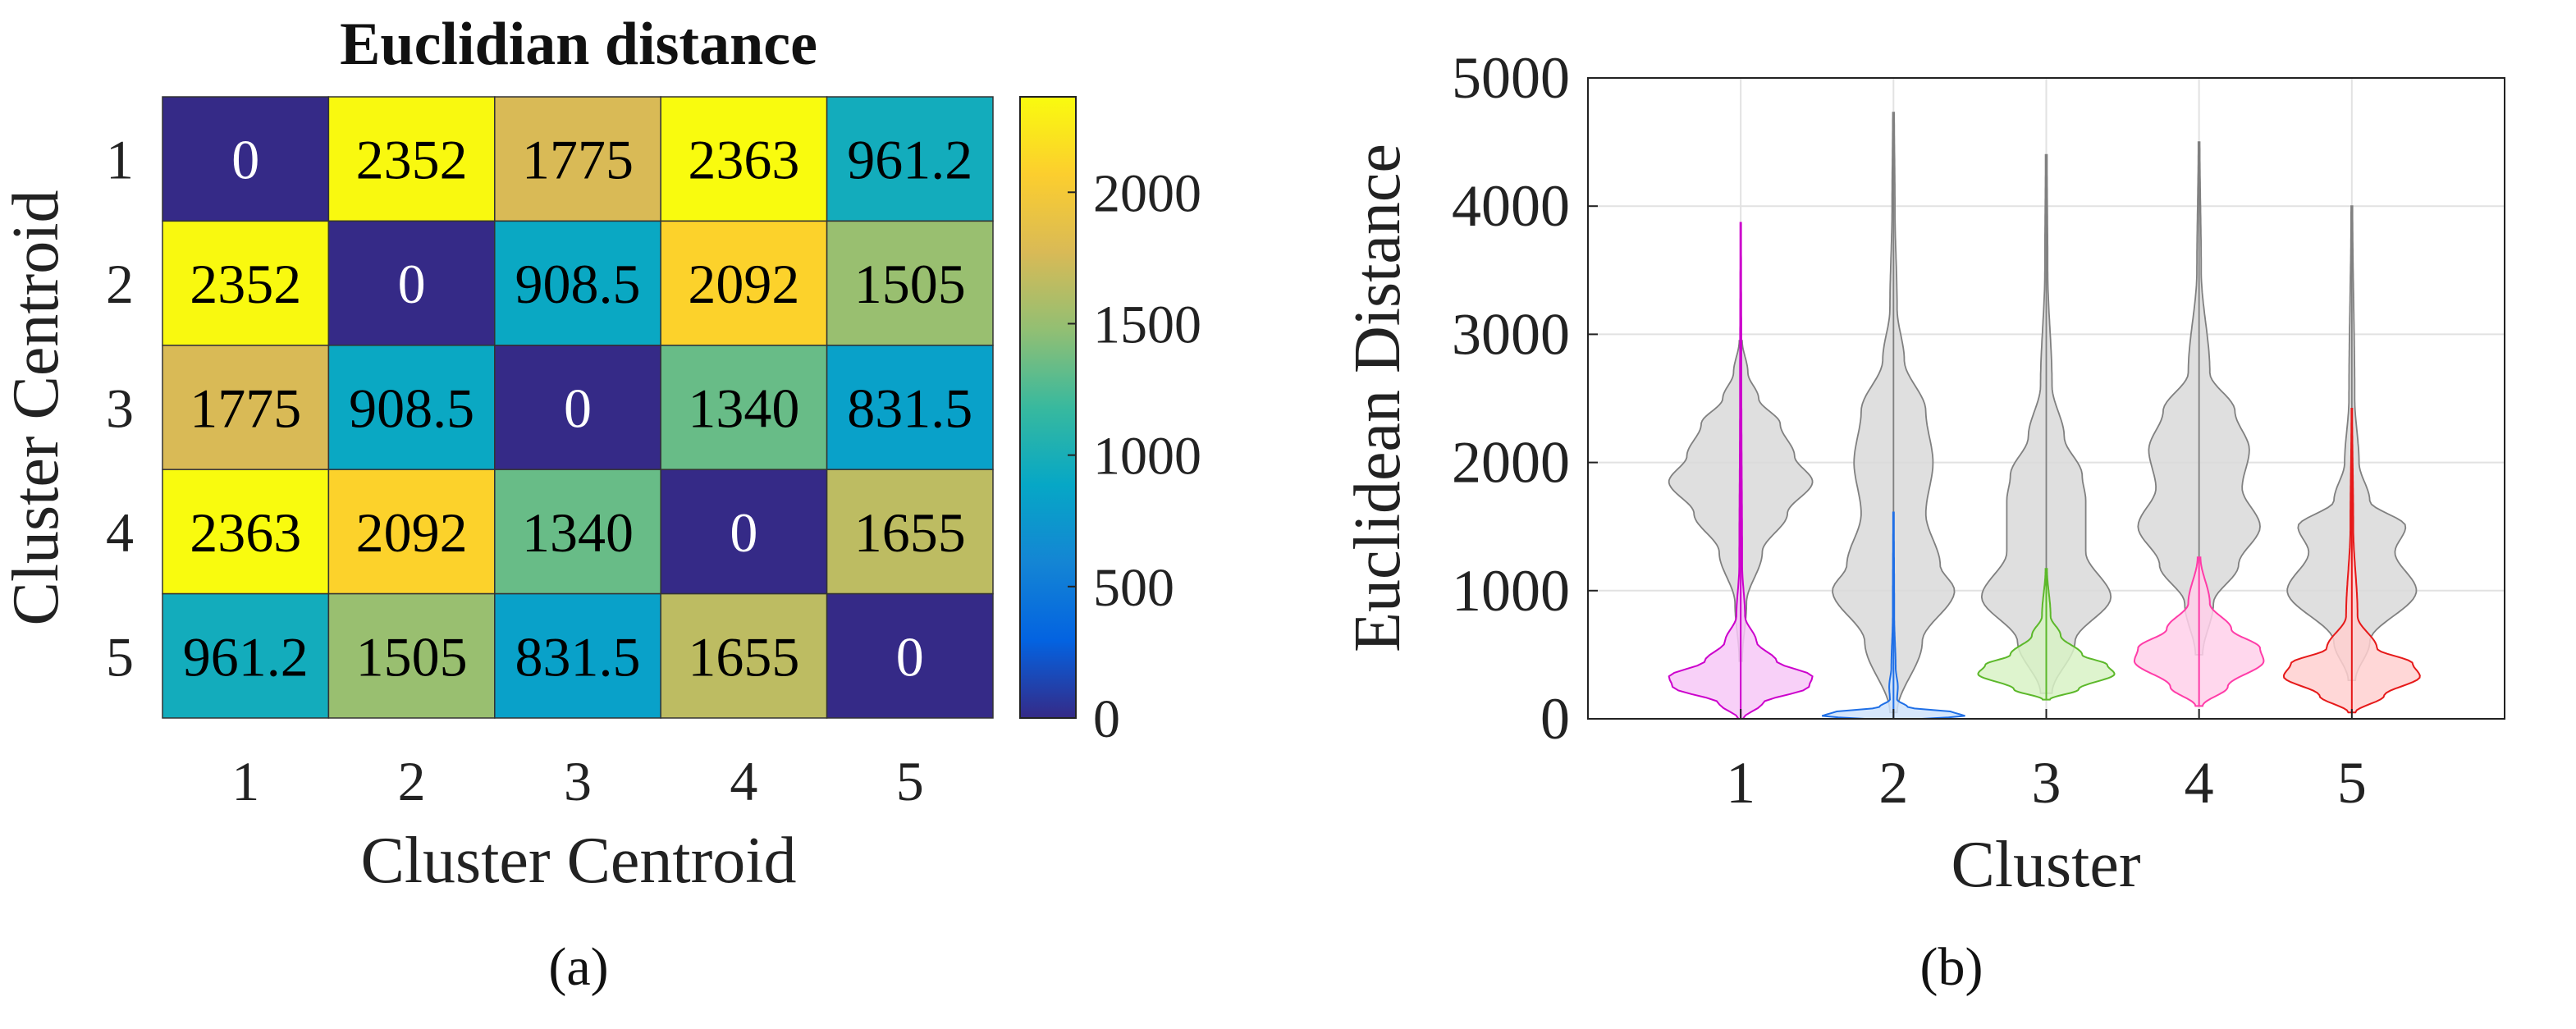 The width and height of the screenshot is (2576, 1029). I want to click on violin-y-tick-label: 0, so click(1555, 719).